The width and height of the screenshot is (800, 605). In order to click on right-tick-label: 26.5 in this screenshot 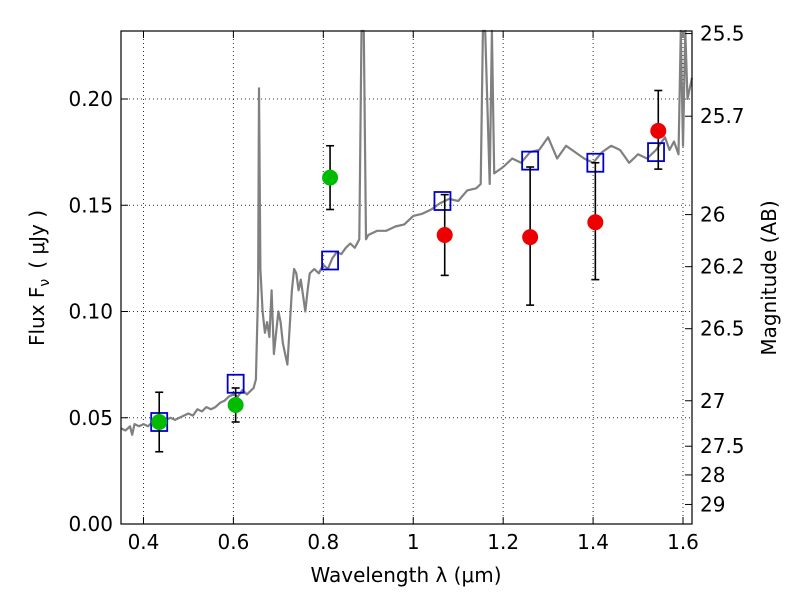, I will do `click(722, 329)`.